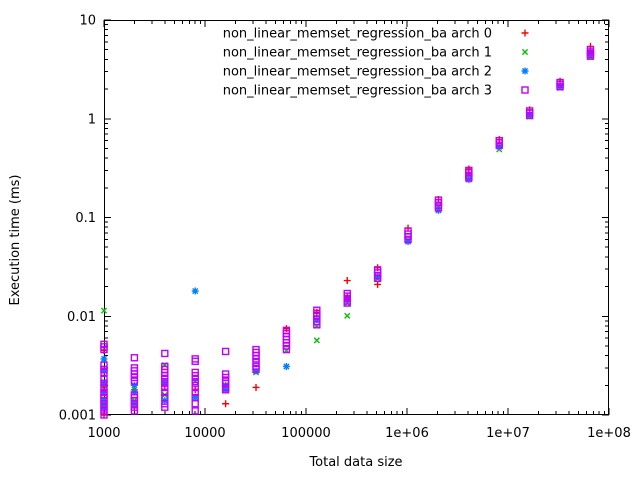 This screenshot has width=640, height=480. Describe the element at coordinates (77, 416) in the screenshot. I see `y-tick-label: 0.001` at that location.